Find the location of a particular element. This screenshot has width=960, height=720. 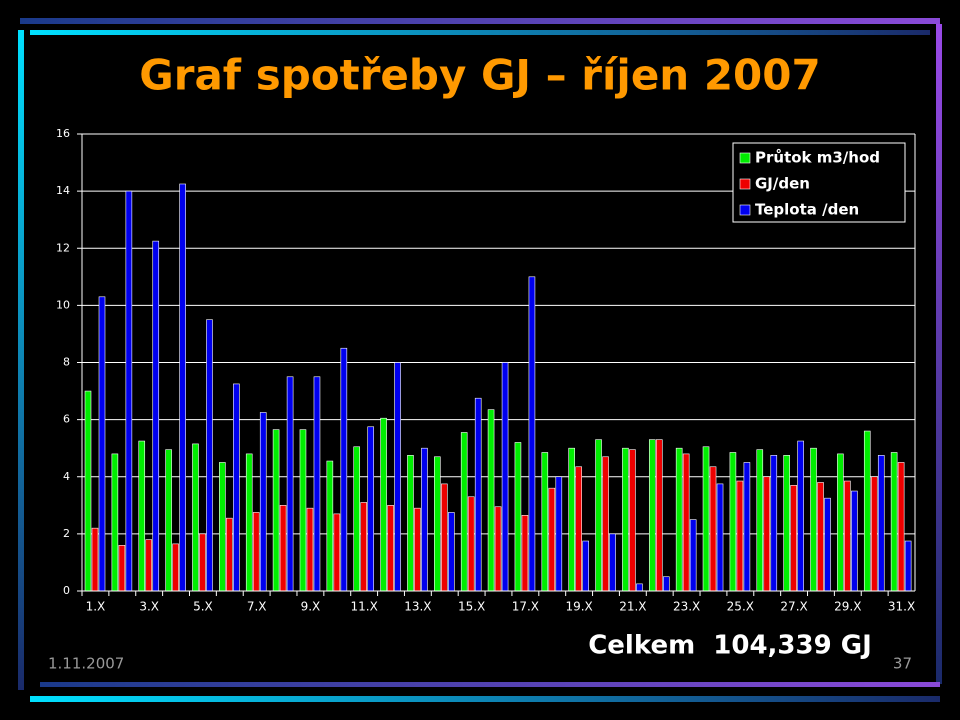

x-tick-label: 27.X is located at coordinates (793, 607).